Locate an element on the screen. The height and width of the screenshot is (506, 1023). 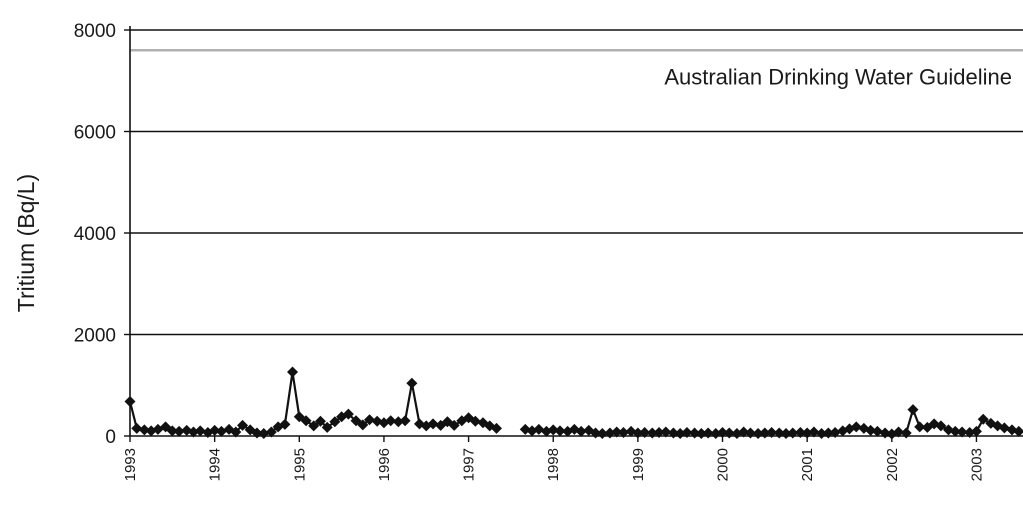
x-tick-label: 1998 is located at coordinates (553, 464).